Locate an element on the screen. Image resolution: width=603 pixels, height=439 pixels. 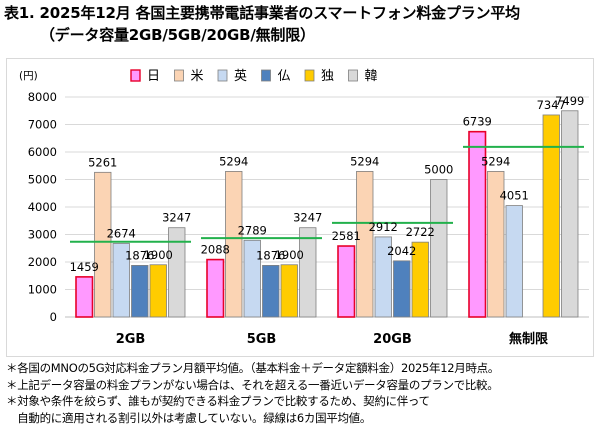
data-label: 5261 is located at coordinates (102, 162).